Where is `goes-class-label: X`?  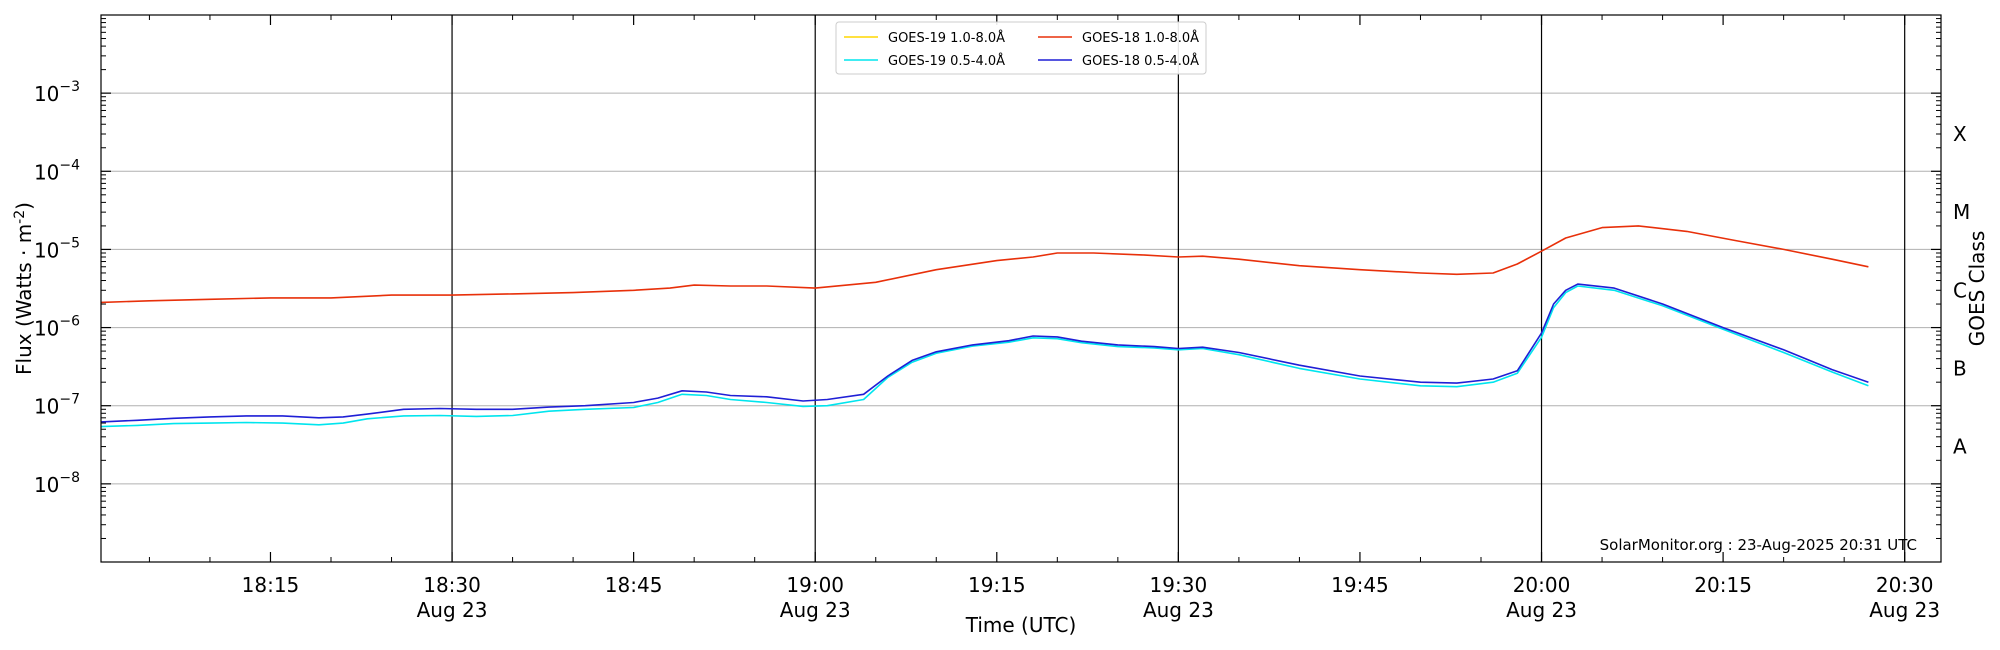 goes-class-label: X is located at coordinates (1960, 134).